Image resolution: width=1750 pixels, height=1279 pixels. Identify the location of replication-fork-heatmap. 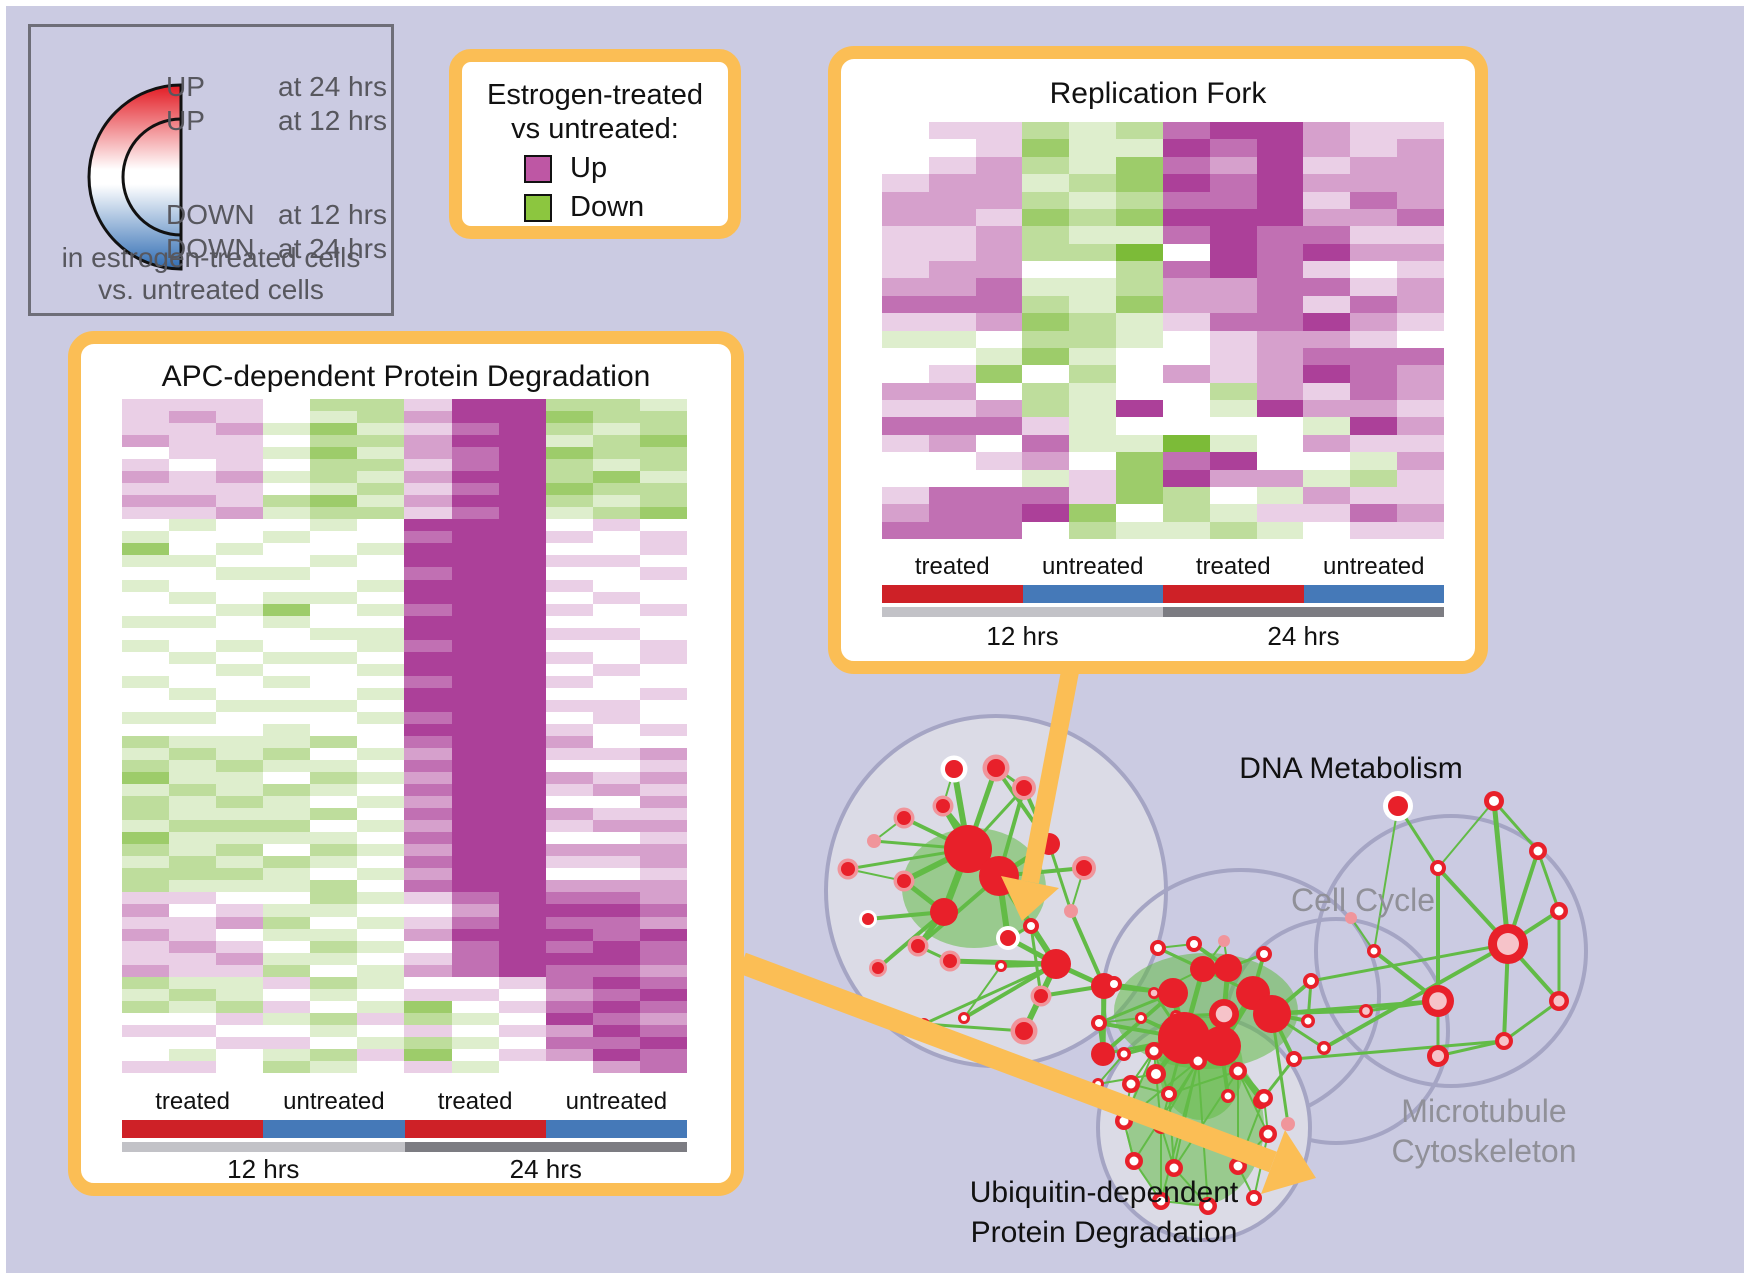
(1163, 330).